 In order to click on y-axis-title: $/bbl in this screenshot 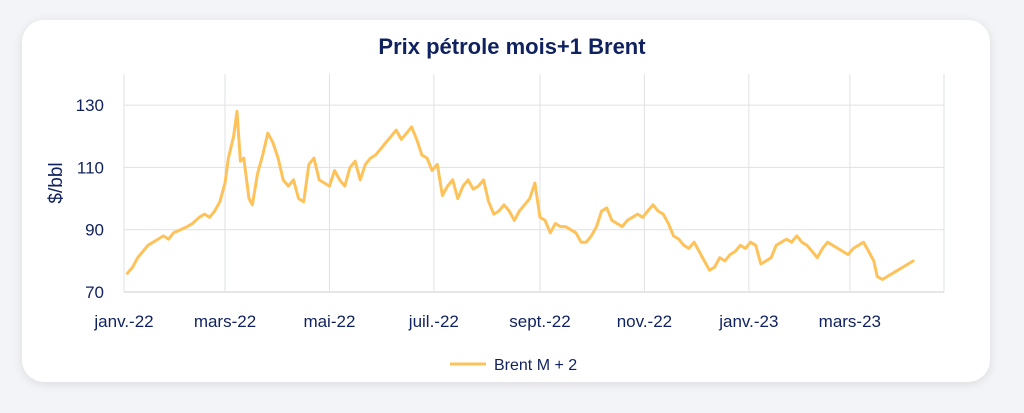, I will do `click(56, 182)`.